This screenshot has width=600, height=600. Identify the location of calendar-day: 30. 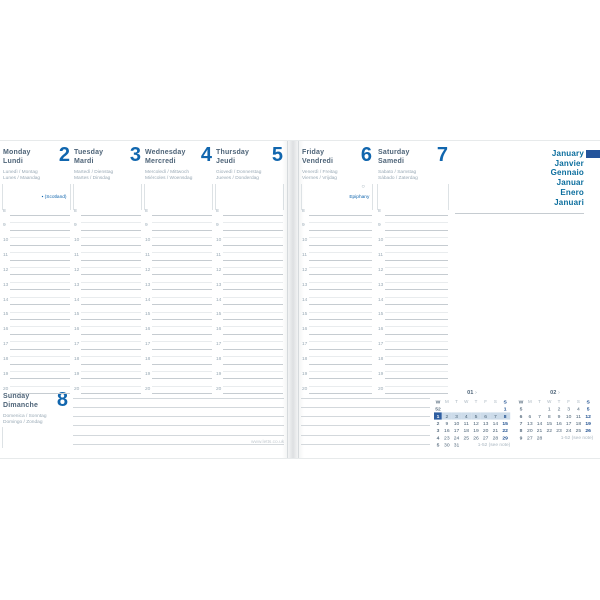
(447, 444).